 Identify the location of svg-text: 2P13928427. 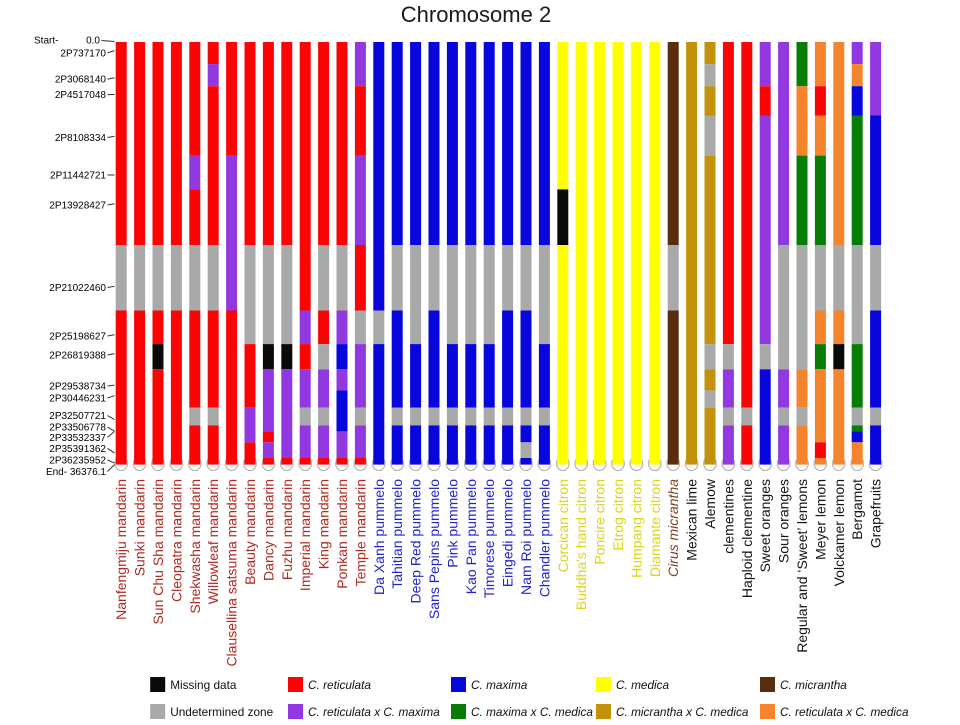
(77, 206).